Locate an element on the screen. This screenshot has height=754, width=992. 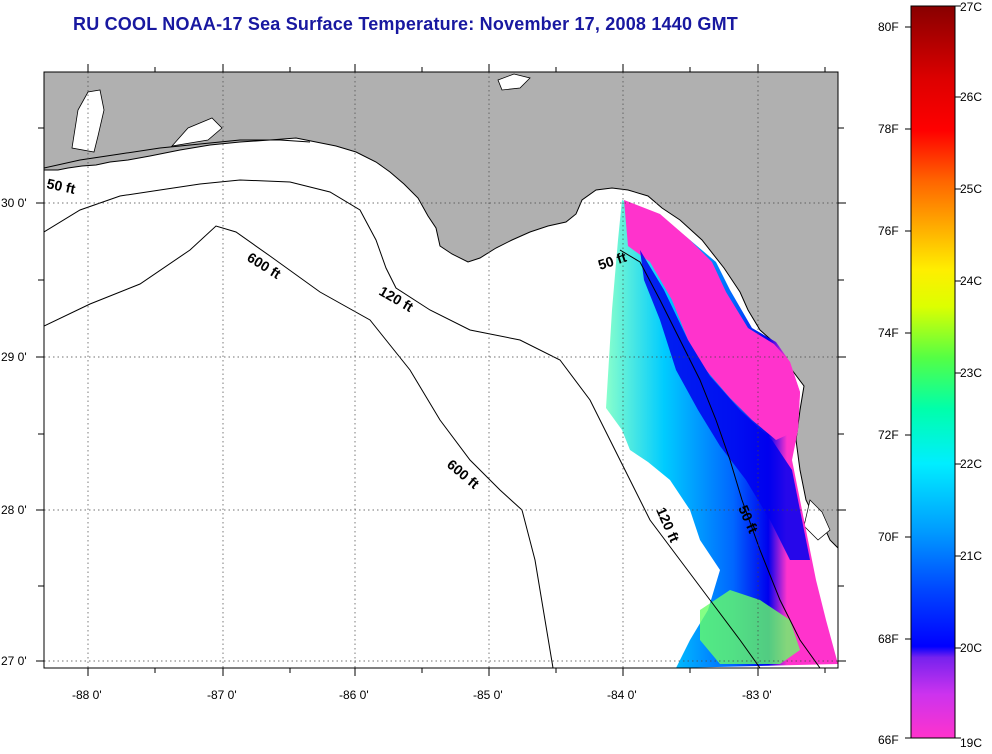
colorbar-f-label: 80F is located at coordinates (888, 27).